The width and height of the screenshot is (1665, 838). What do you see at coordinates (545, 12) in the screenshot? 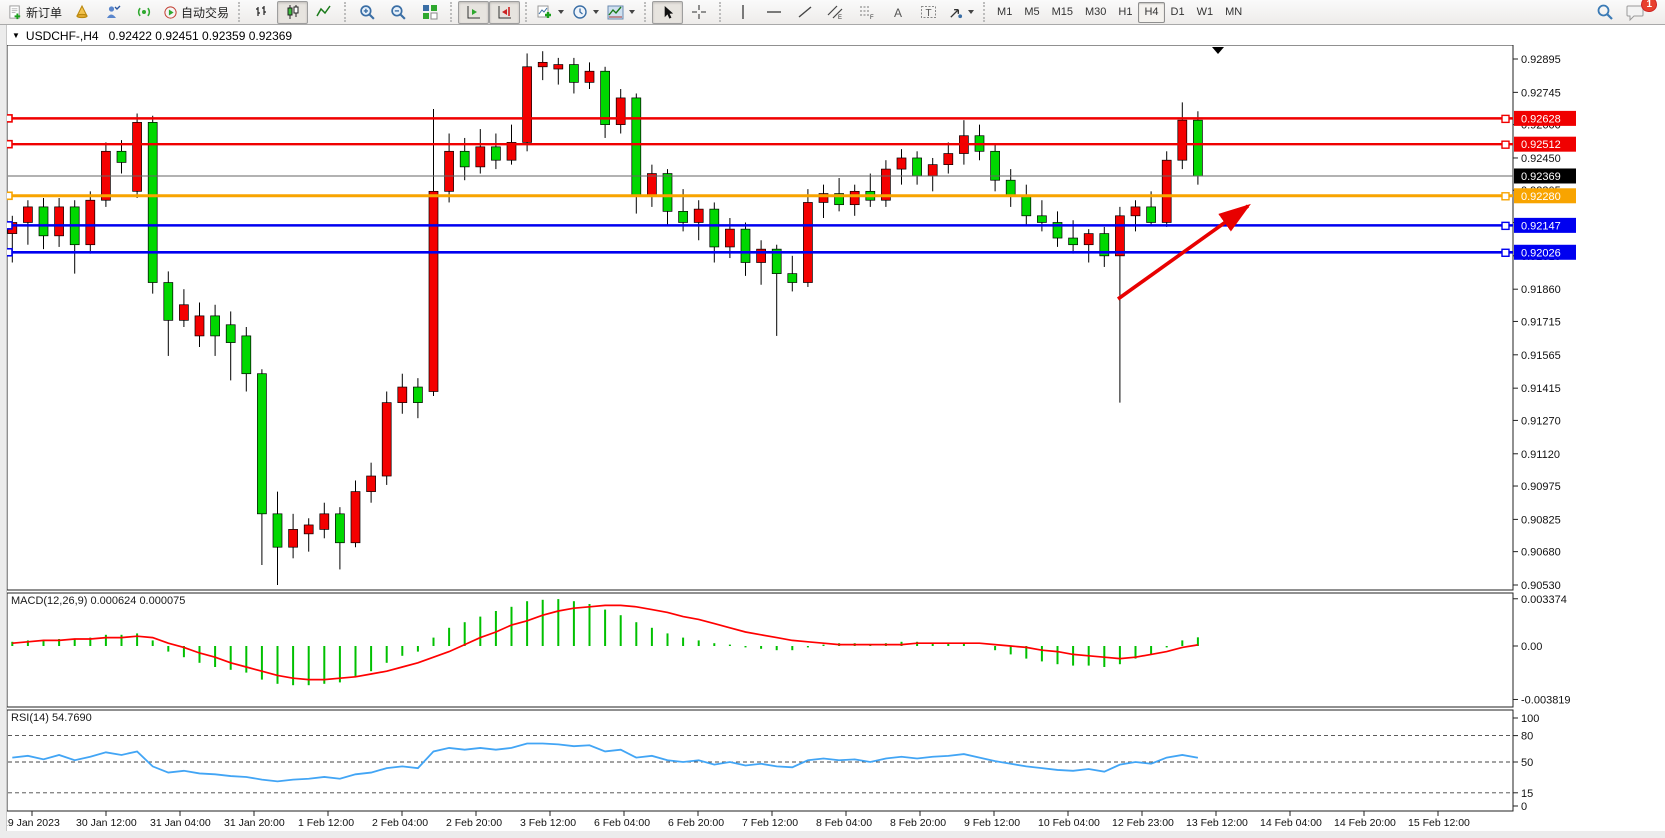
I see `add-indicator-icon` at bounding box center [545, 12].